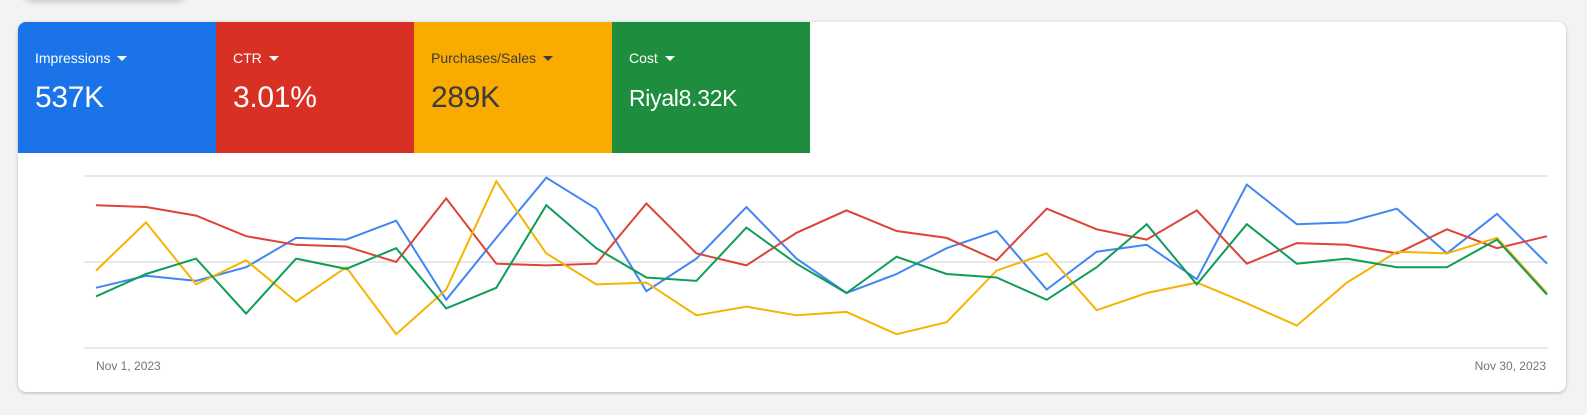  What do you see at coordinates (117, 87) in the screenshot?
I see `metric-tile-impressions: Impressions 537K` at bounding box center [117, 87].